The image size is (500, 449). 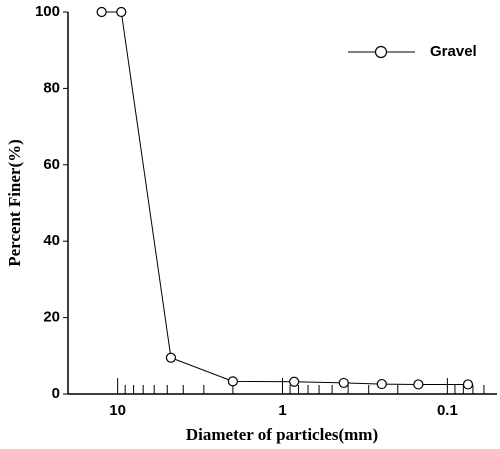 I want to click on y-tick-label: 20, so click(x=51, y=317).